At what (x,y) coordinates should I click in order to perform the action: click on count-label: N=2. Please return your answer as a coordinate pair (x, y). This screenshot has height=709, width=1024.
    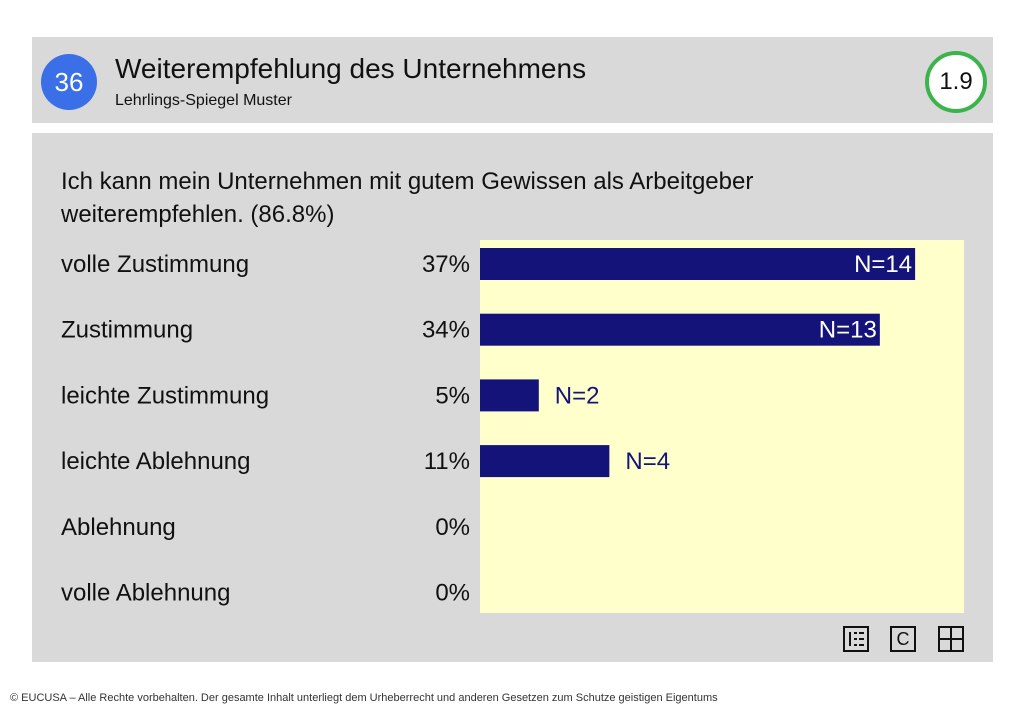
    Looking at the image, I should click on (577, 395).